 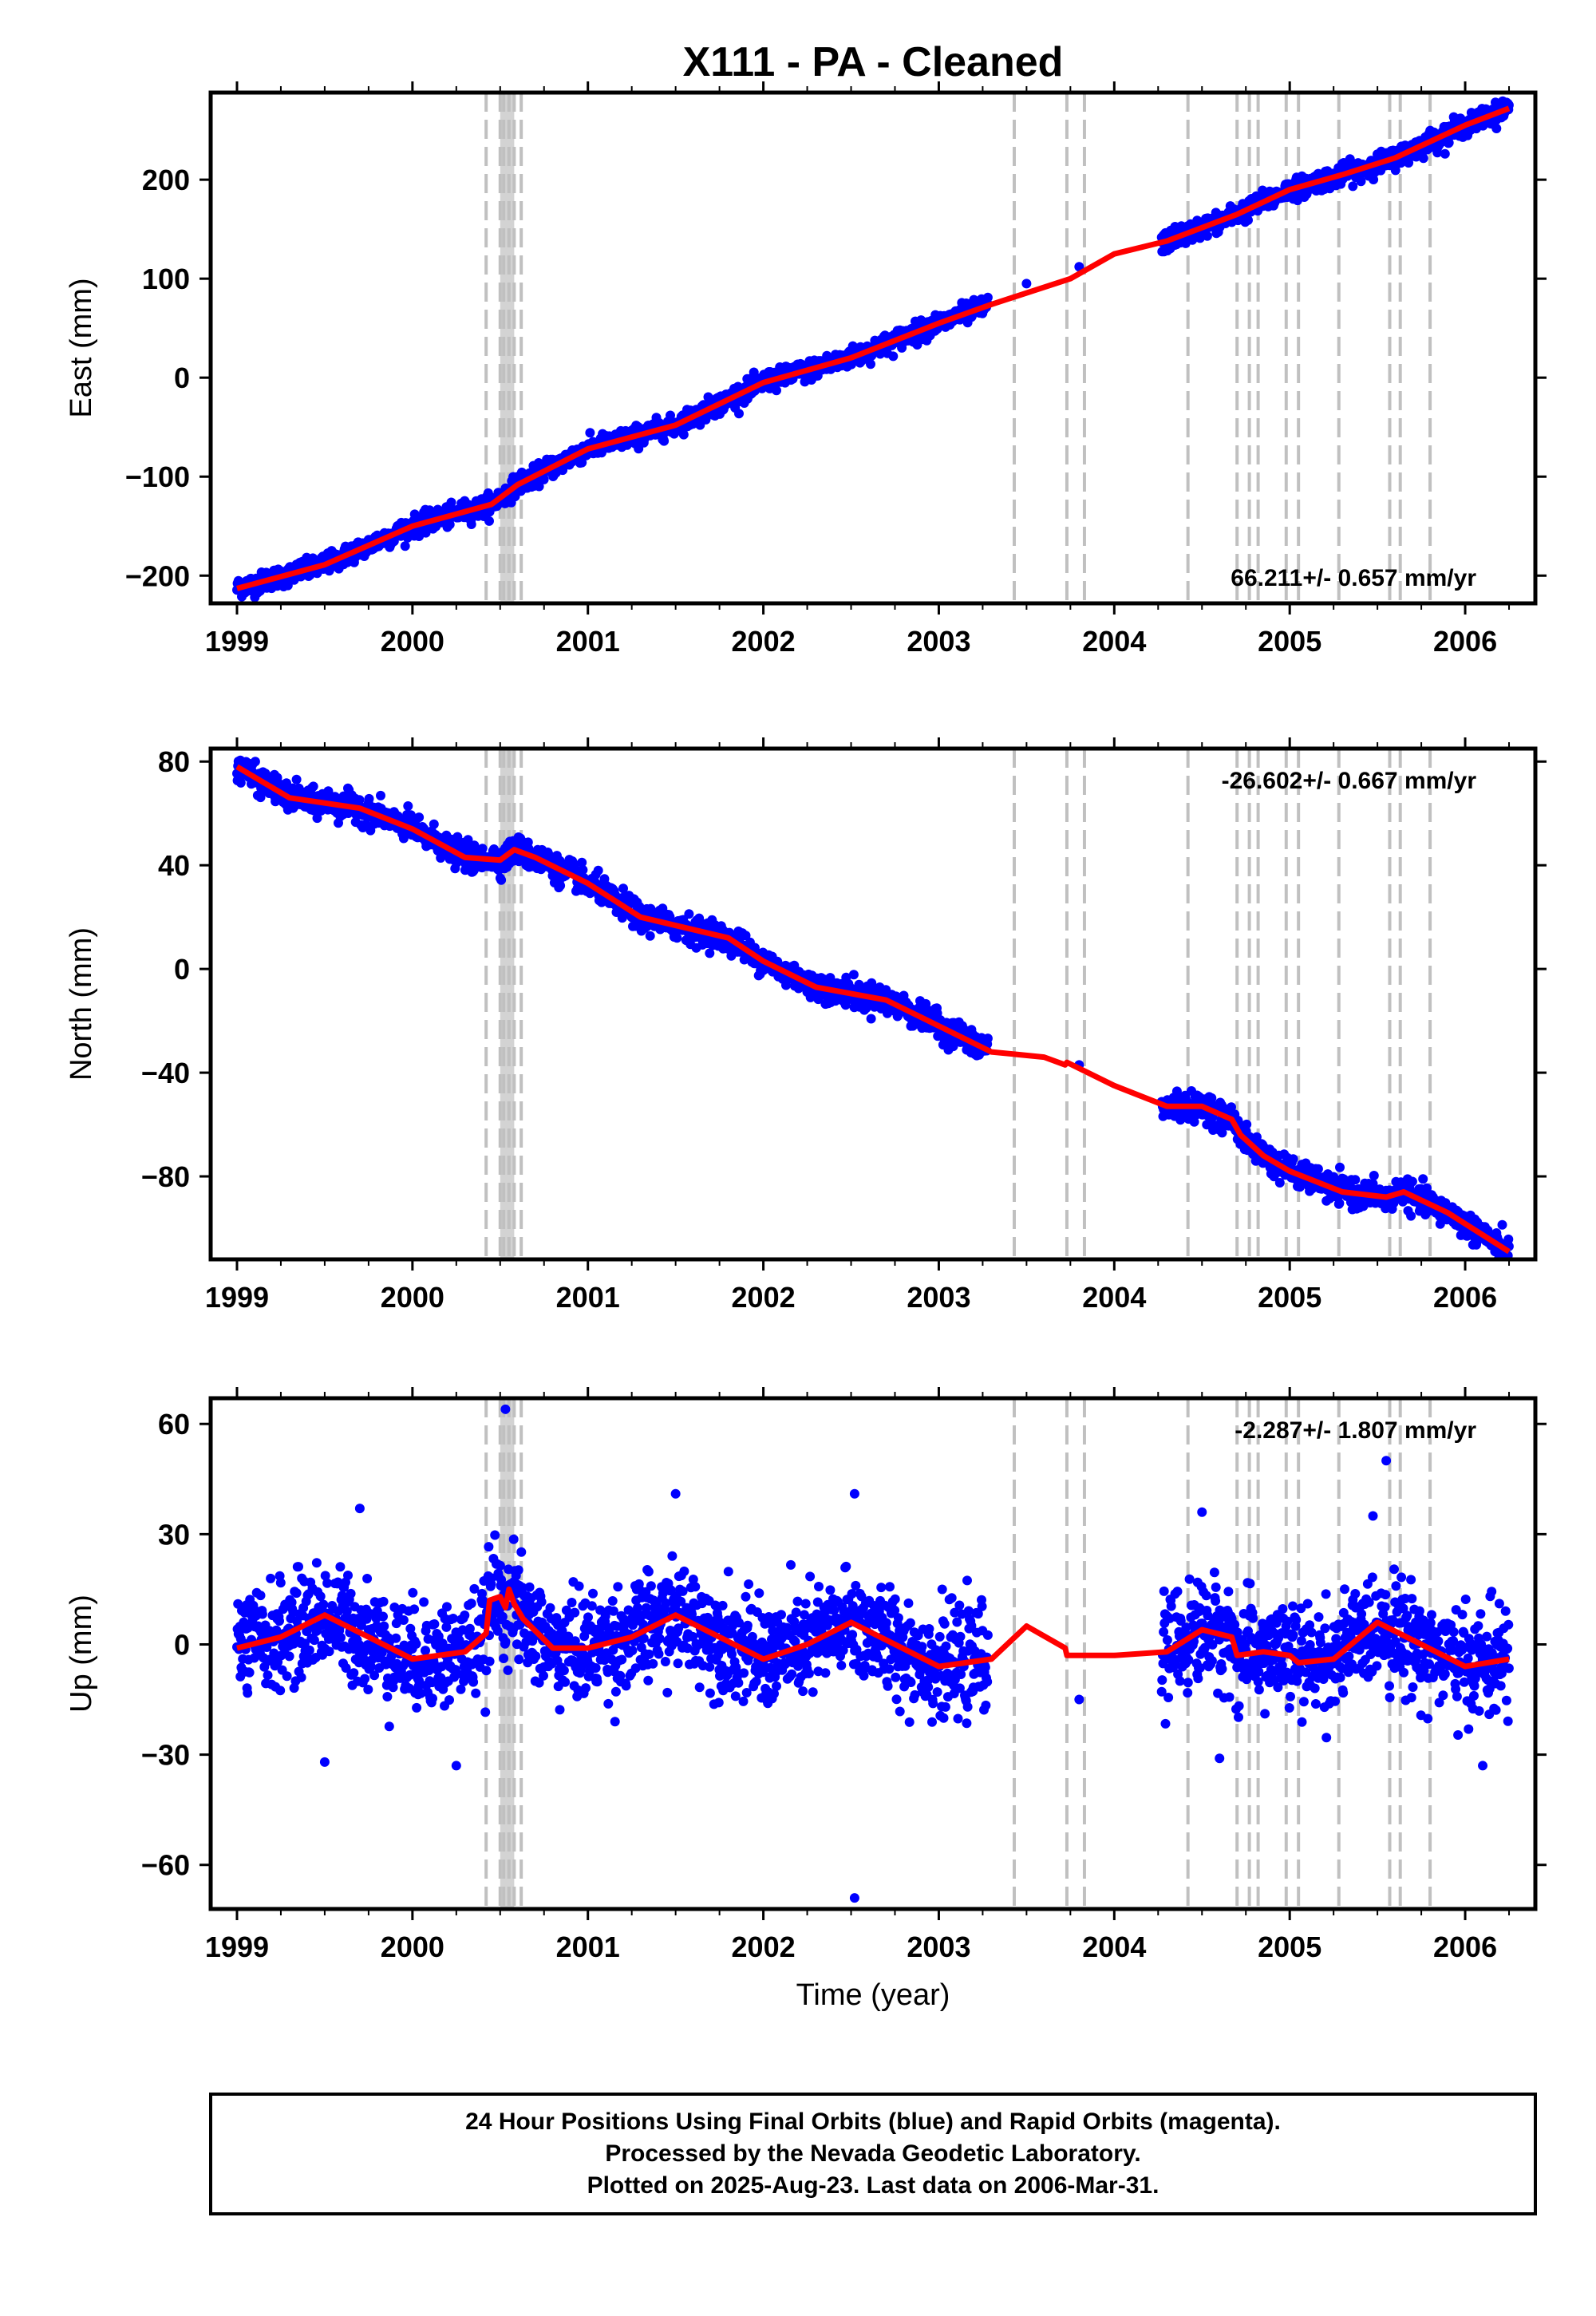 What do you see at coordinates (873, 62) in the screenshot?
I see `figure-title: X111 - PA - Cleaned` at bounding box center [873, 62].